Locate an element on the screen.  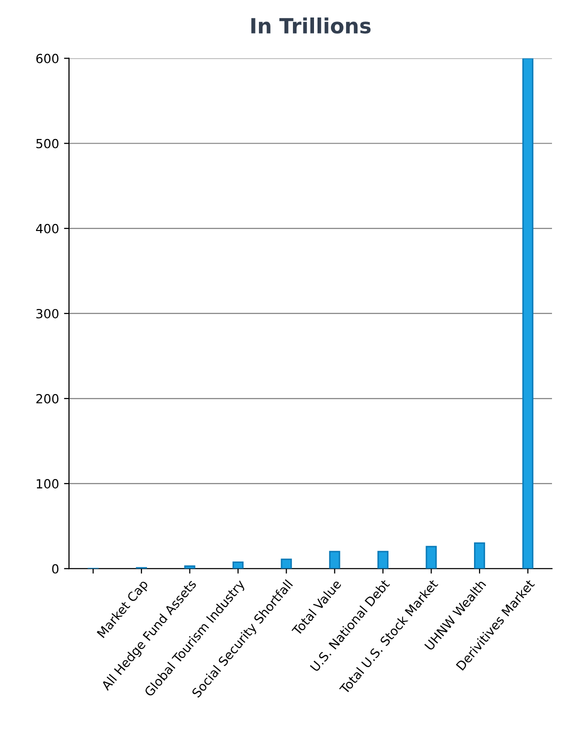
y-tick-label: 600 is located at coordinates (47, 59).